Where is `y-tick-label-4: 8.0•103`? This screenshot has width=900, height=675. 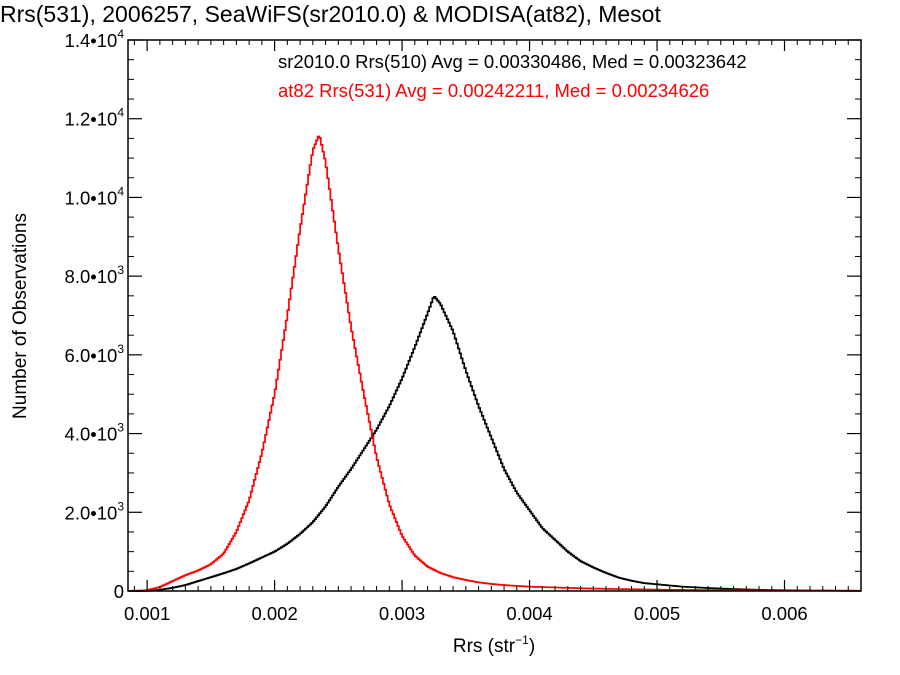 y-tick-label-4: 8.0•103 is located at coordinates (95, 275).